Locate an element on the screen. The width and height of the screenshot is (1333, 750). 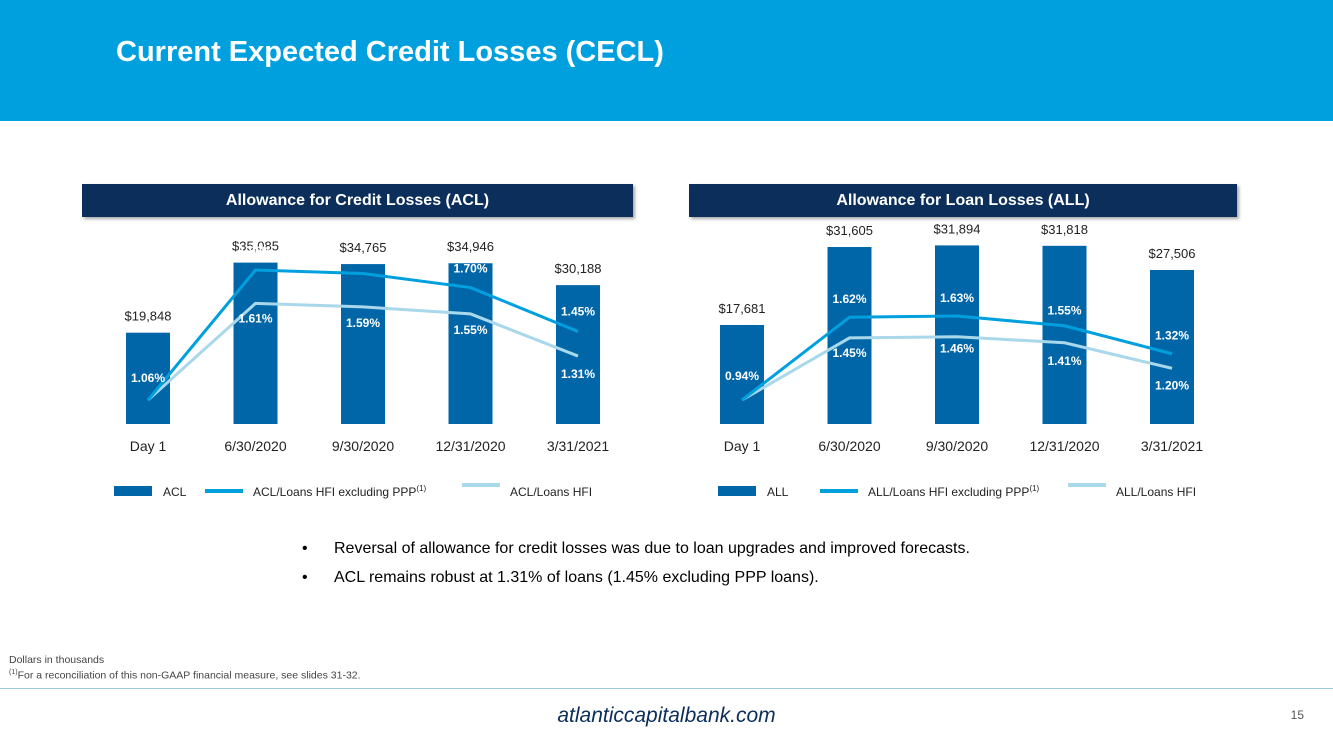
legend-label-excl-ppp: ACL/Loans HFI excluding PPP(1) is located at coordinates (340, 491).